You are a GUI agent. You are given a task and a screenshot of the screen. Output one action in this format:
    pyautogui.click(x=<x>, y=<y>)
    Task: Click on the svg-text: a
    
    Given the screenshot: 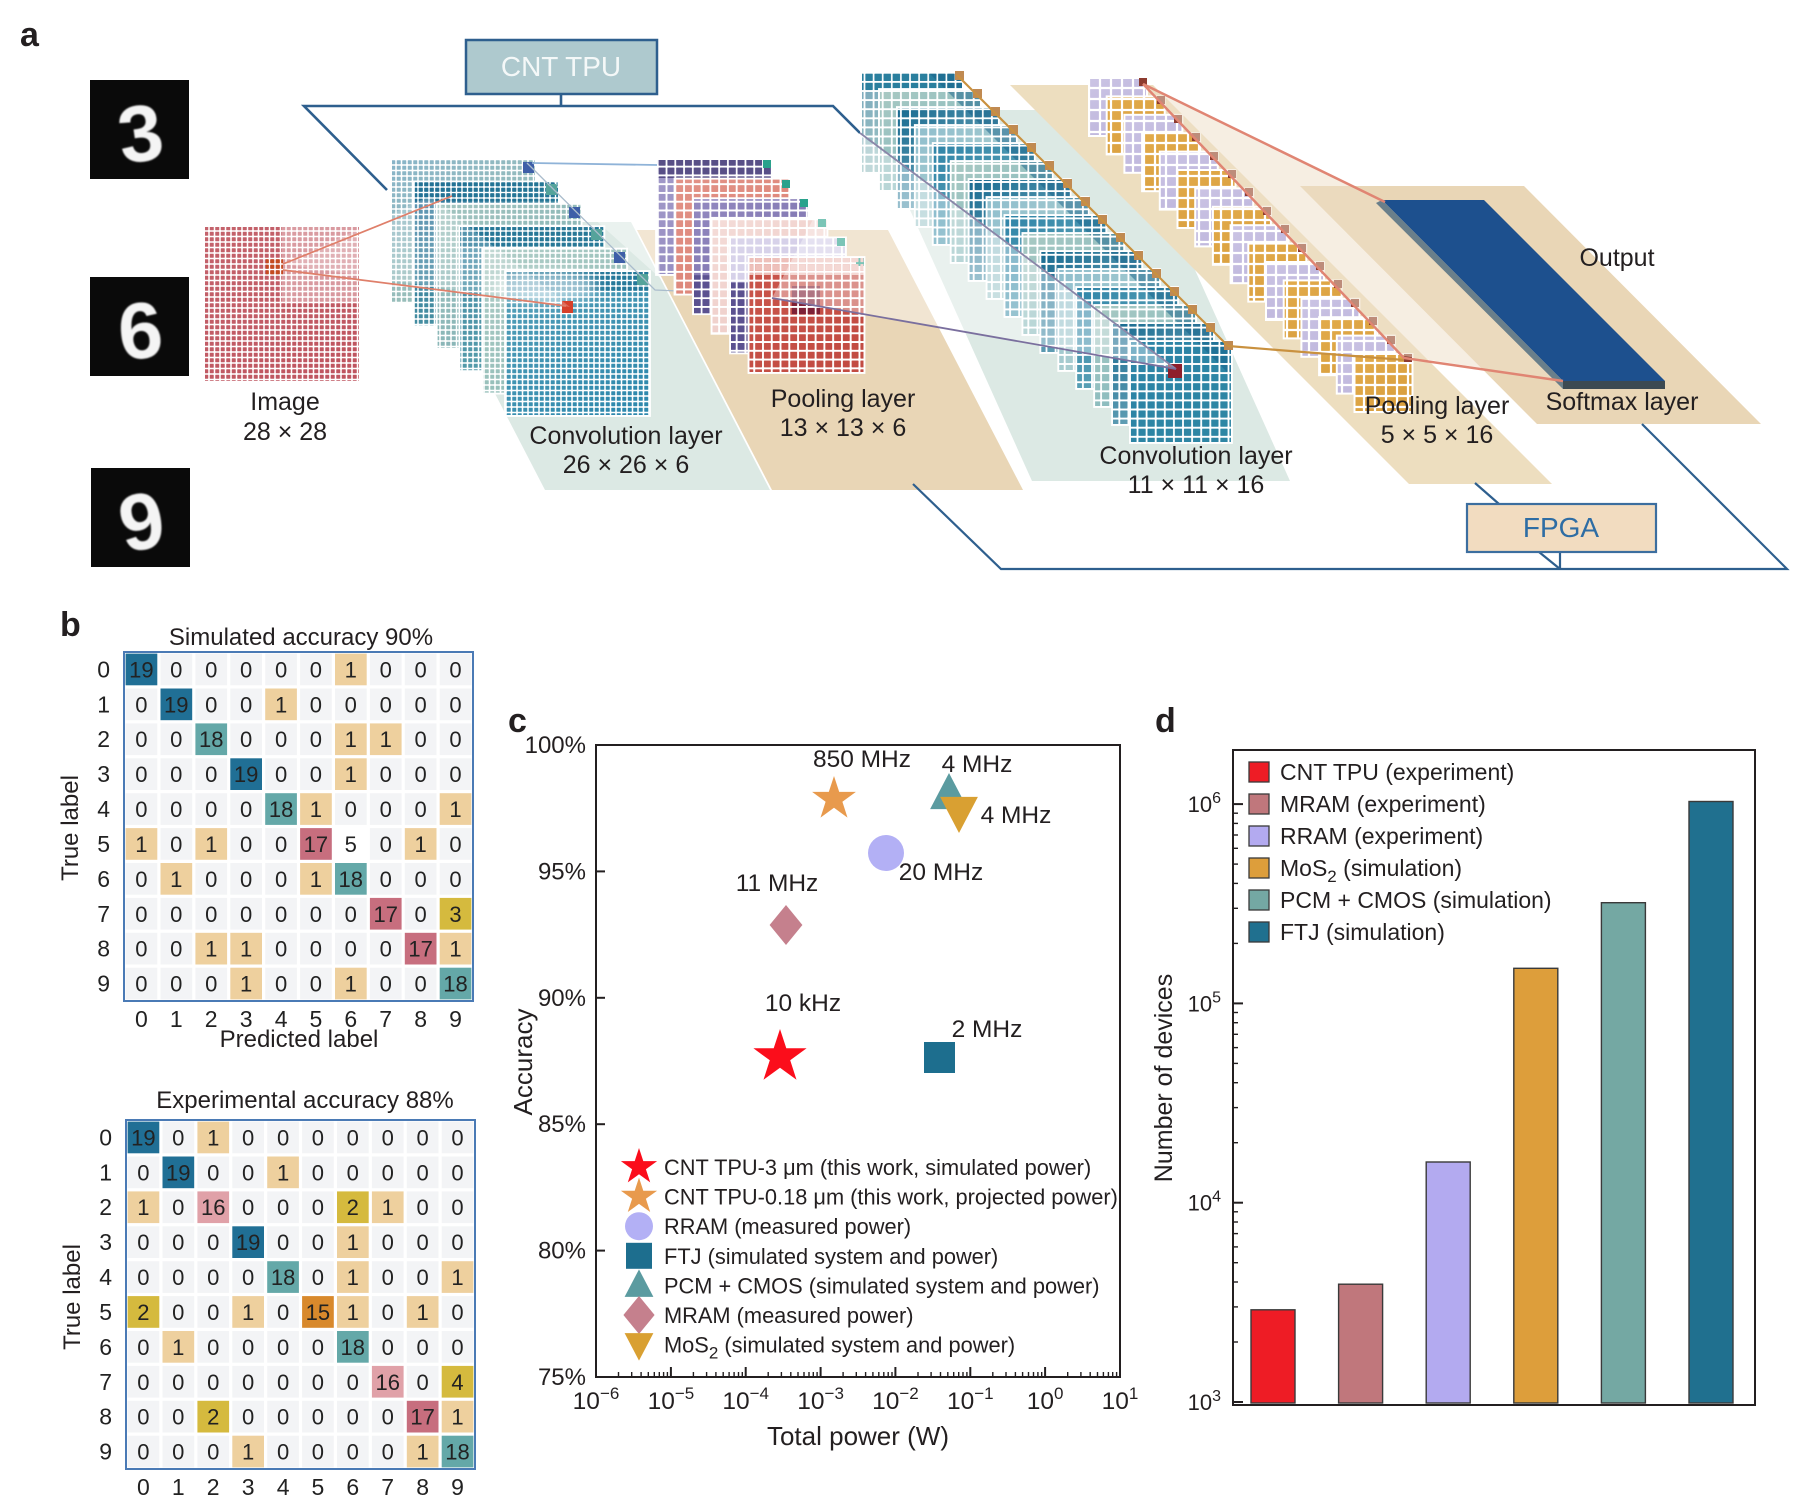 What is the action you would take?
    pyautogui.click(x=30, y=35)
    